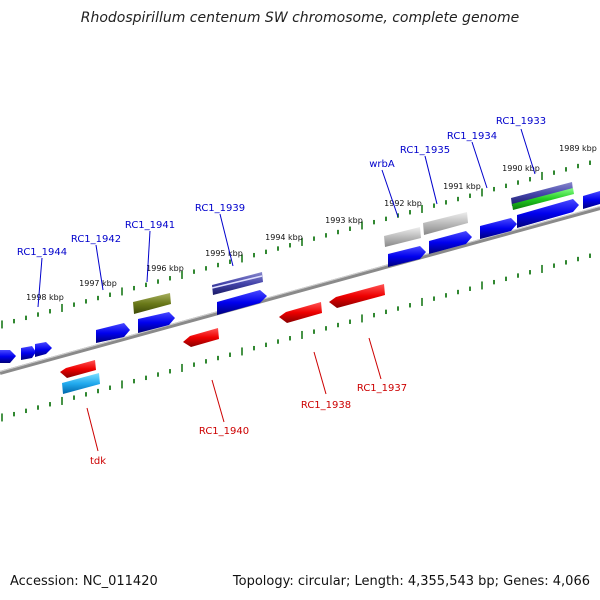 The height and width of the screenshot is (600, 600). Describe the element at coordinates (150, 225) in the screenshot. I see `gene-label: RC1_1941` at that location.